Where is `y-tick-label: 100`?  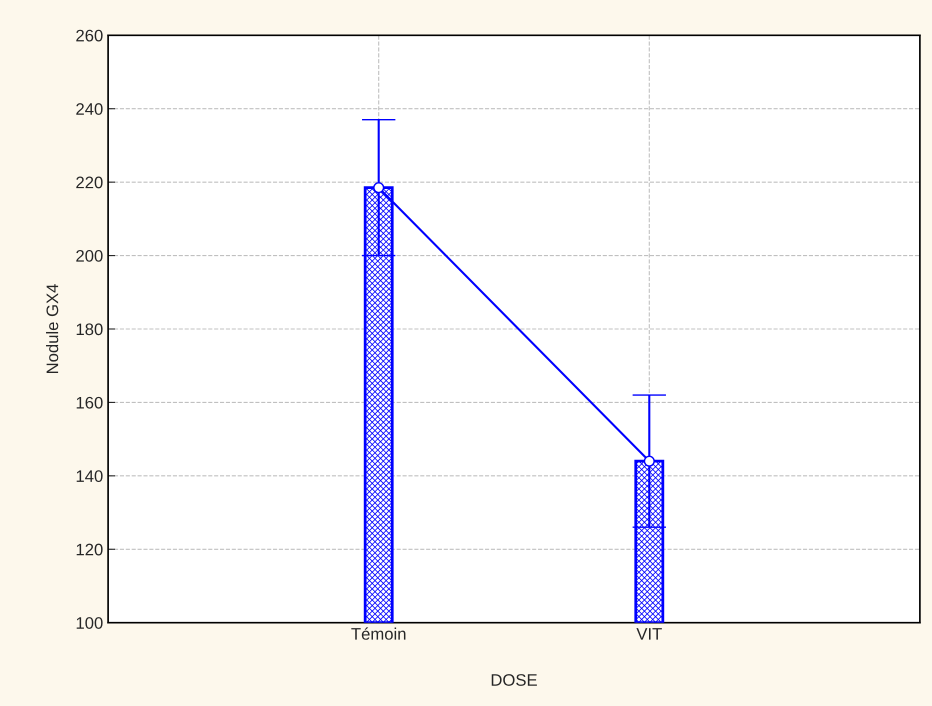
y-tick-label: 100 is located at coordinates (89, 623).